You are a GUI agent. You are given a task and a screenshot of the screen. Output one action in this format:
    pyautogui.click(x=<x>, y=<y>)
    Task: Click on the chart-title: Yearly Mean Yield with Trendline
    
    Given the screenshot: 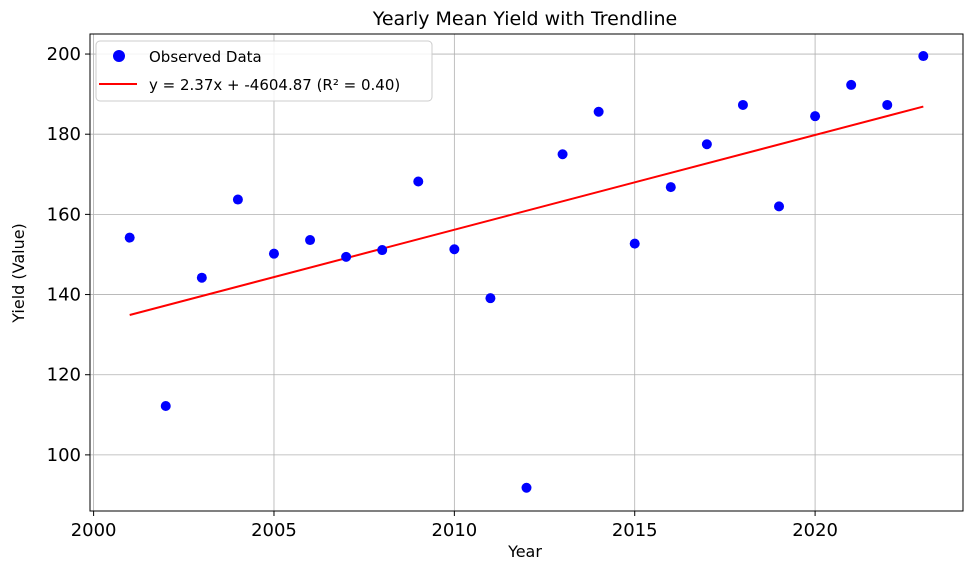 What is the action you would take?
    pyautogui.click(x=525, y=19)
    